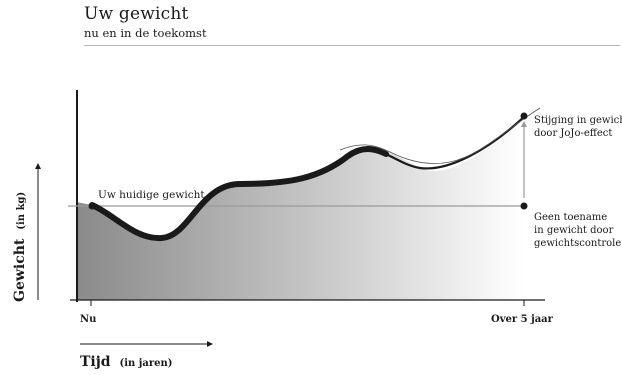 The width and height of the screenshot is (622, 375). Describe the element at coordinates (92, 206) in the screenshot. I see `point-current-weight` at that location.